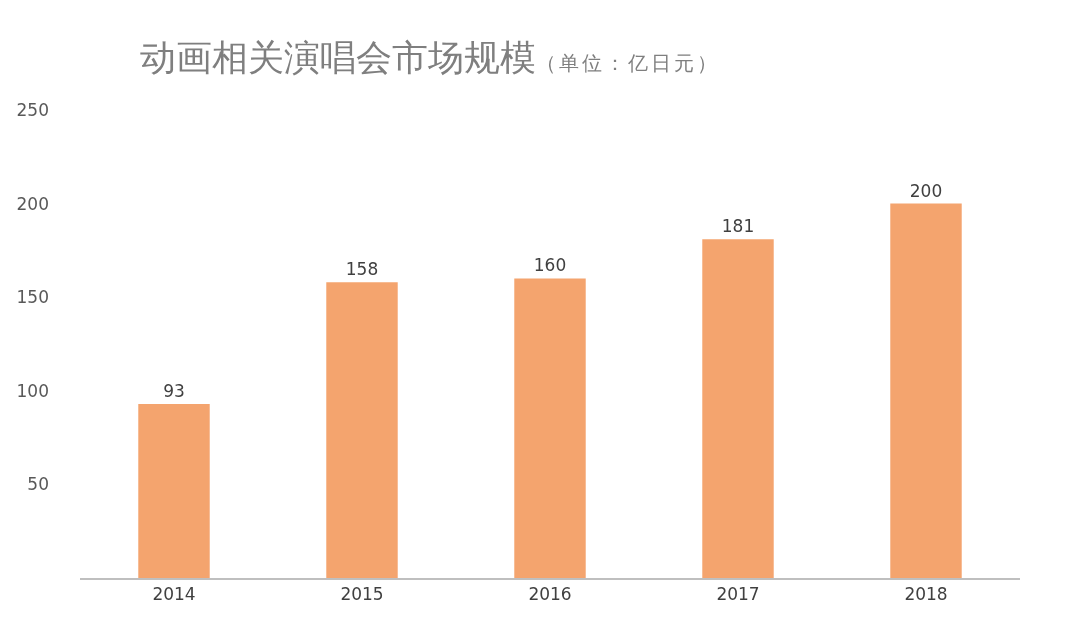 This screenshot has width=1080, height=638. What do you see at coordinates (32, 297) in the screenshot?
I see `y-tick-label: 150` at bounding box center [32, 297].